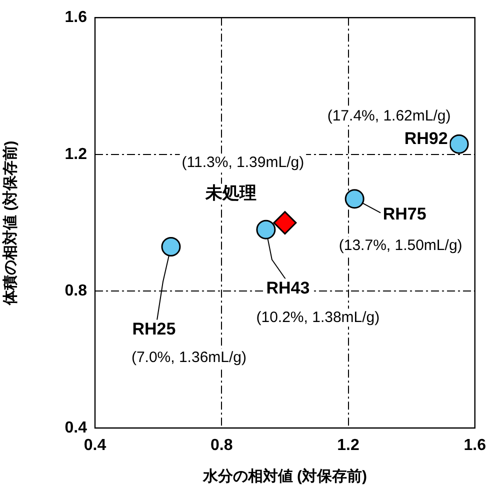 This screenshot has height=488, width=494. I want to click on y-tick-label: 1.2, so click(76, 154).